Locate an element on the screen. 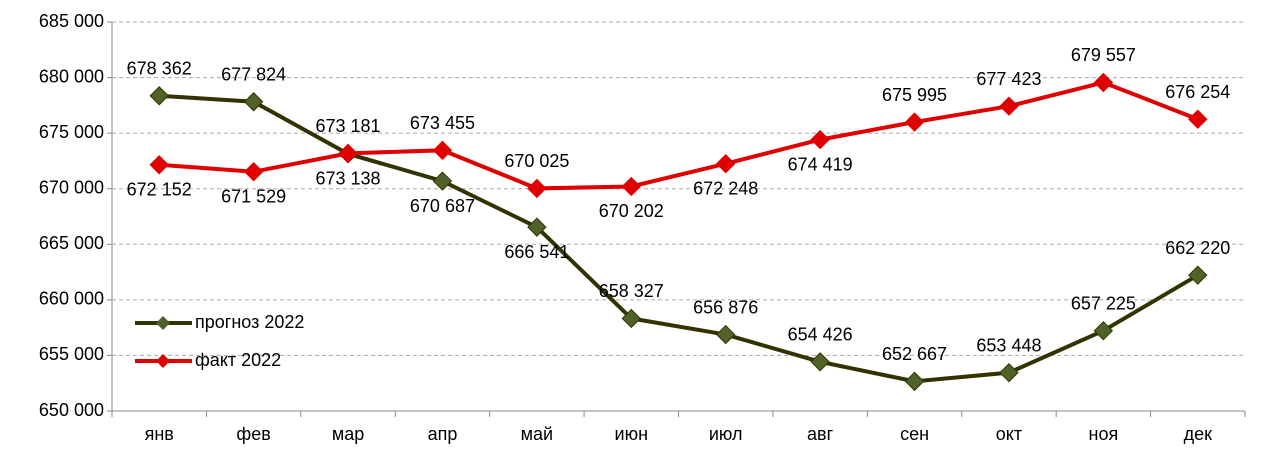 The image size is (1268, 450). data-label: 657 225 is located at coordinates (1103, 303).